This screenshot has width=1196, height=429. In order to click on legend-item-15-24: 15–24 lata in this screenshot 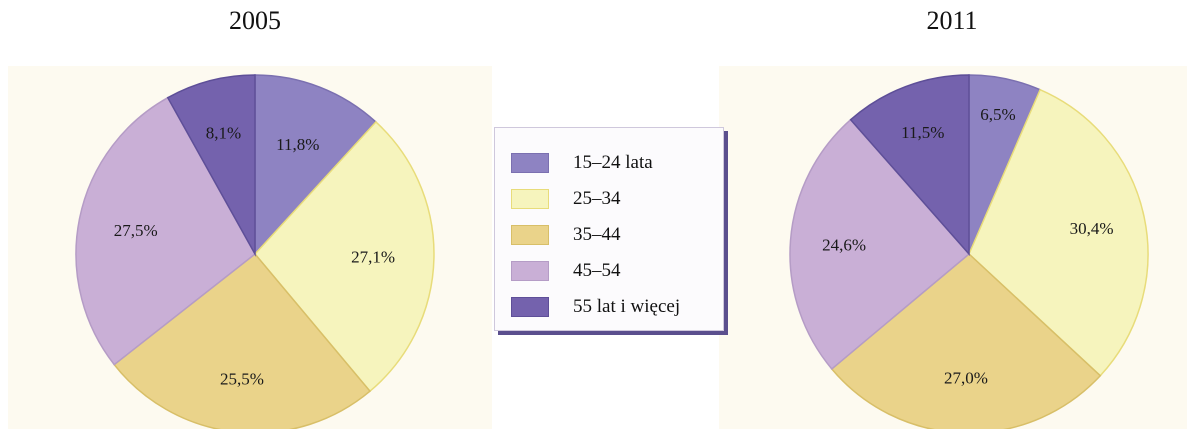, I will do `click(582, 163)`.